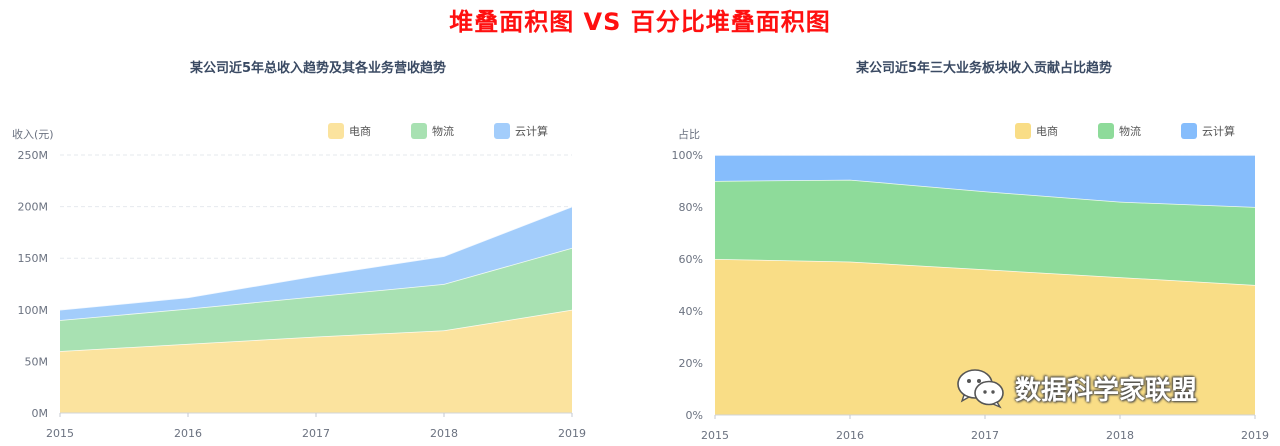 Image resolution: width=1280 pixels, height=446 pixels. I want to click on y-tick-label: 150M, so click(33, 258).